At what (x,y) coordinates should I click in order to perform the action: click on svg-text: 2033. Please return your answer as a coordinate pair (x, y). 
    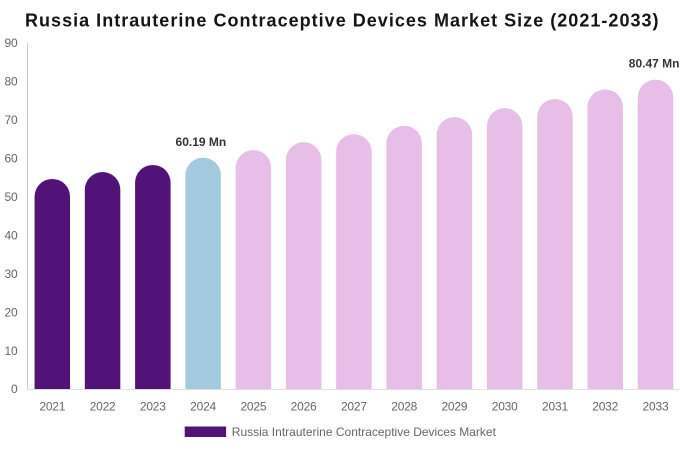
    Looking at the image, I should click on (656, 407).